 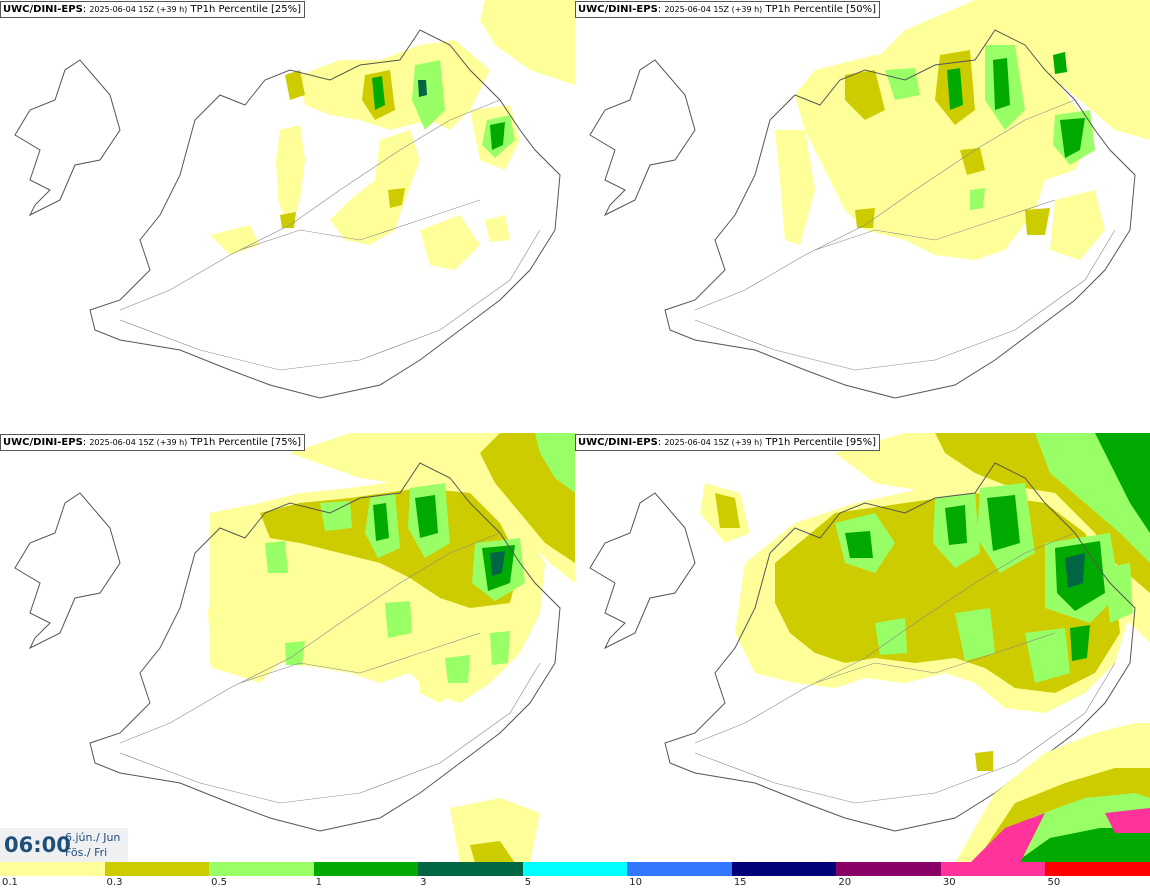 I want to click on valid-day: Fös./ Fri, so click(x=86, y=852).